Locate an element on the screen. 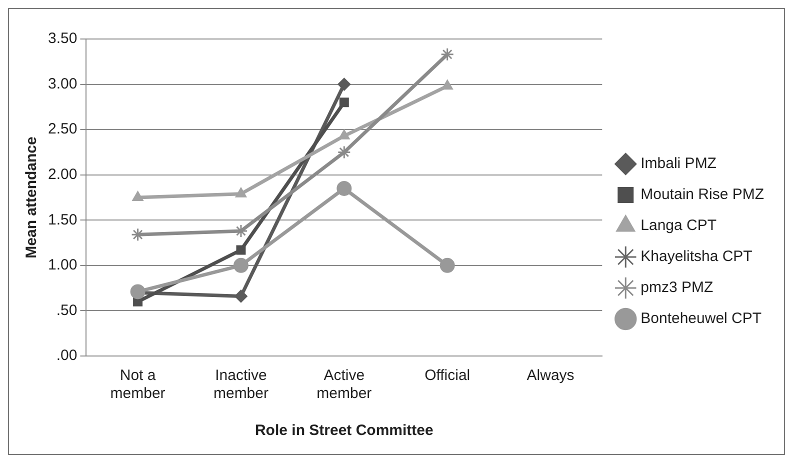 The height and width of the screenshot is (465, 795). y-tick-label: 2.50 is located at coordinates (63, 129).